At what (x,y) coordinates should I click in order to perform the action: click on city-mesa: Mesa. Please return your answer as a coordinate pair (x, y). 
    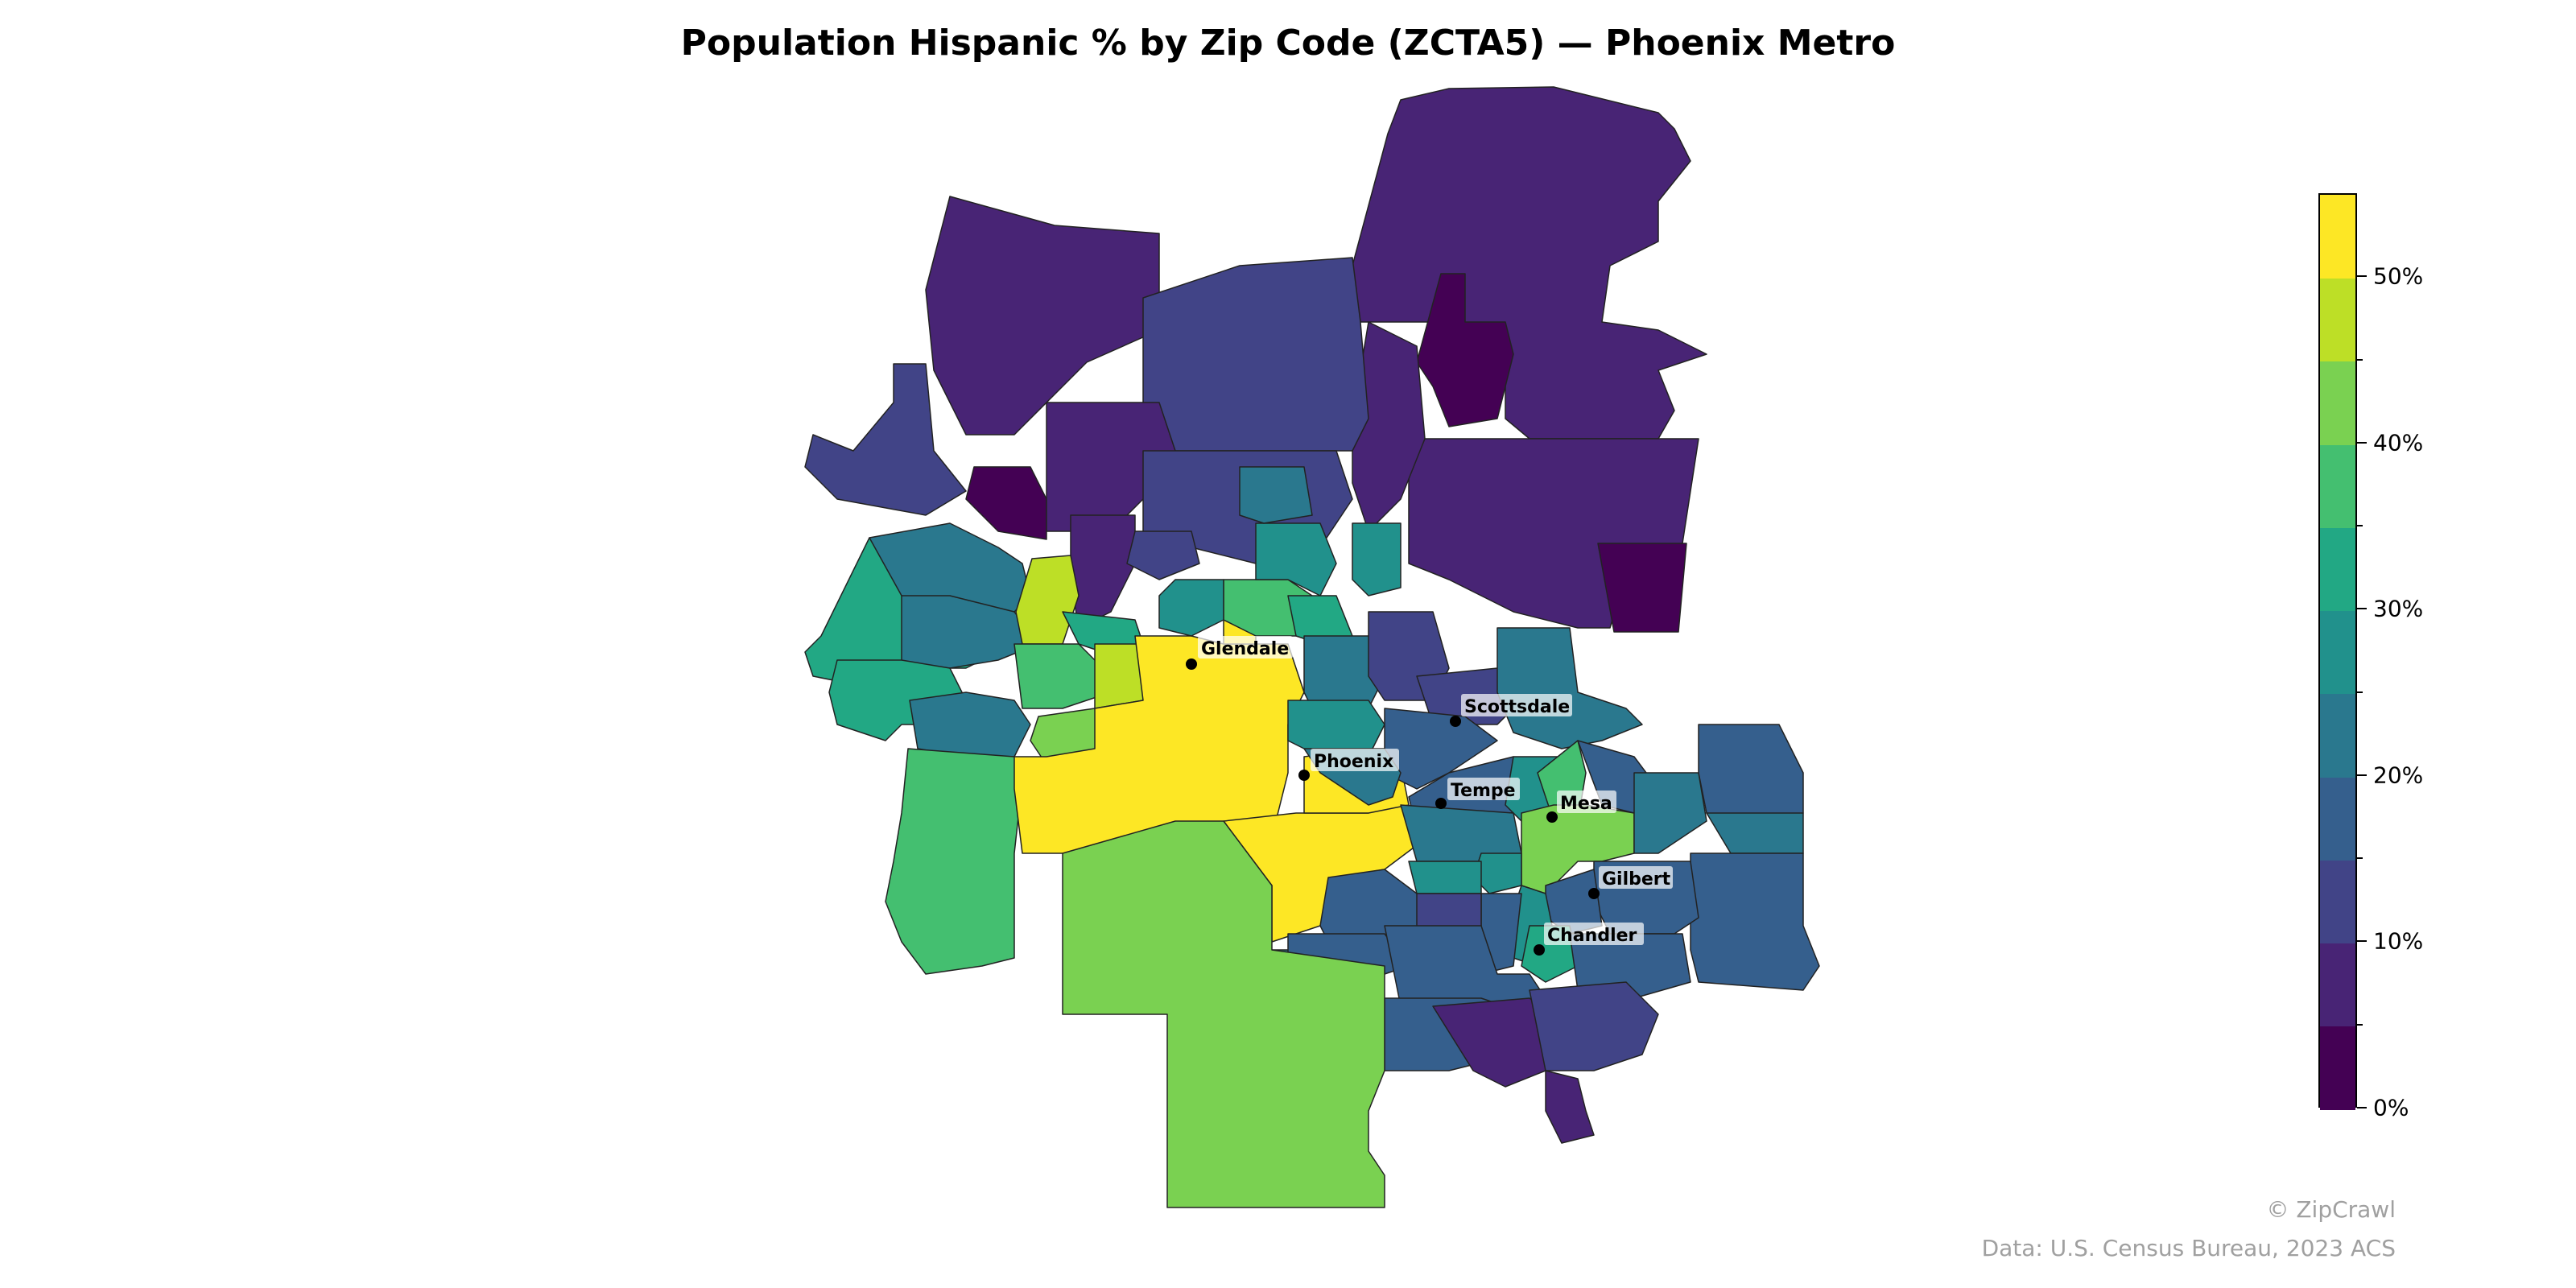
    Looking at the image, I should click on (1581, 807).